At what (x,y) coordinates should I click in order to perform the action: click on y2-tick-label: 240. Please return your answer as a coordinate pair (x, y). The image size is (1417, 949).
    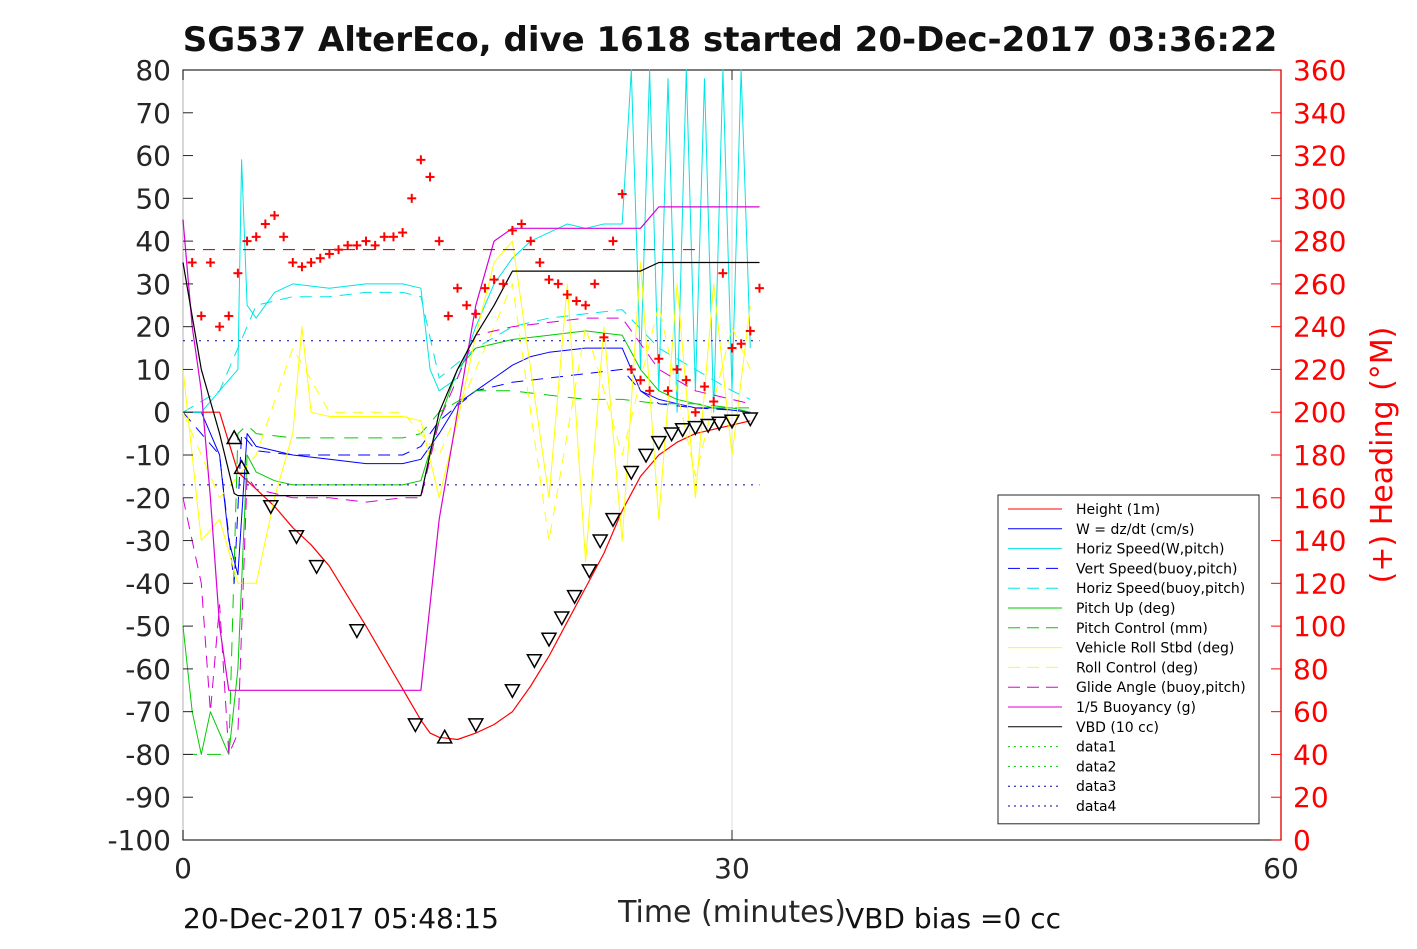
    Looking at the image, I should click on (1319, 327).